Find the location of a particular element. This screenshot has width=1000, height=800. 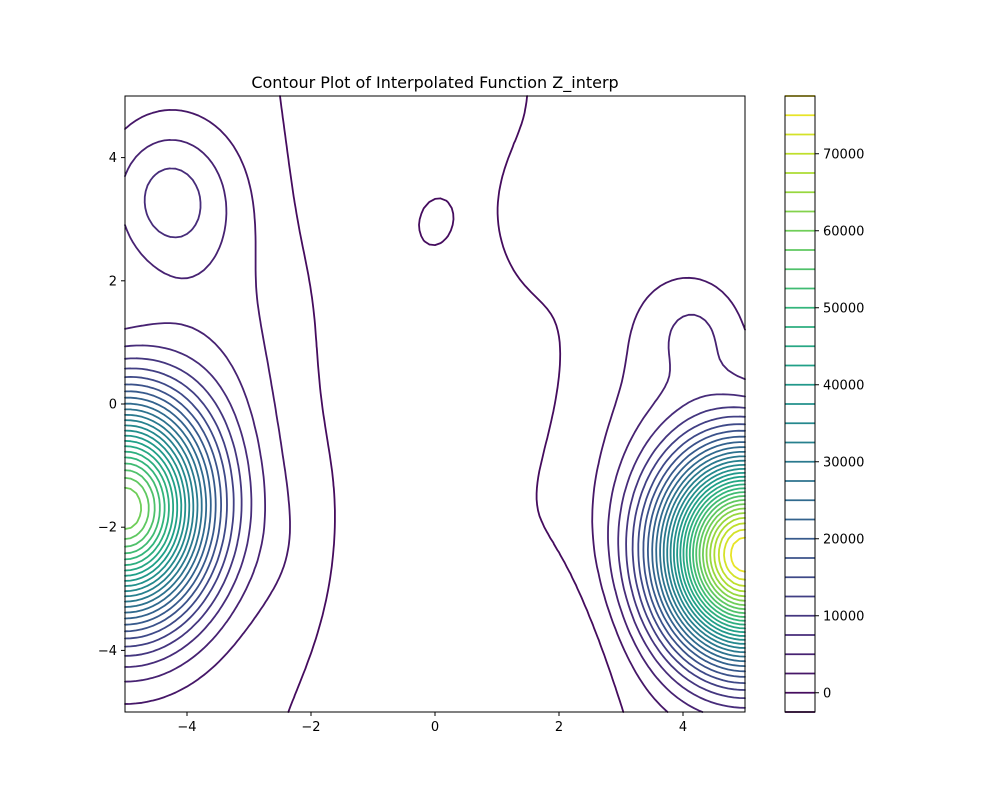

y-tick-label: −2 is located at coordinates (107, 528).